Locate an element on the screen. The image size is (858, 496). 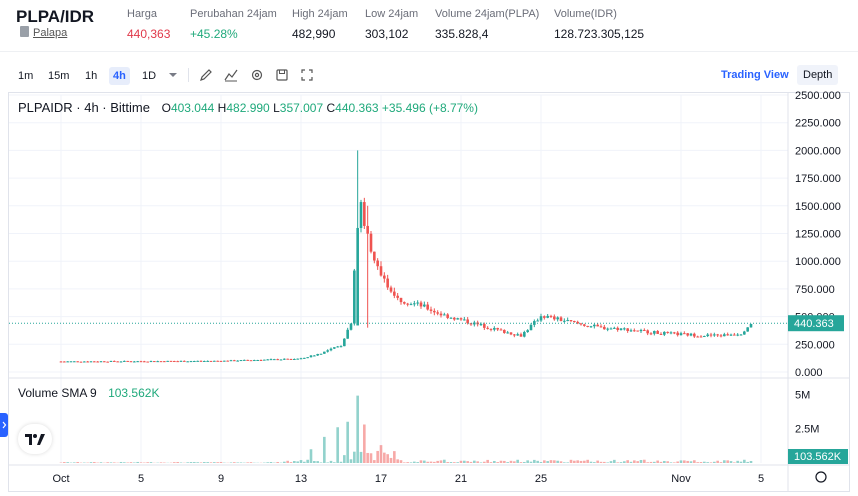
trading-view-button: Trading View is located at coordinates (755, 75).